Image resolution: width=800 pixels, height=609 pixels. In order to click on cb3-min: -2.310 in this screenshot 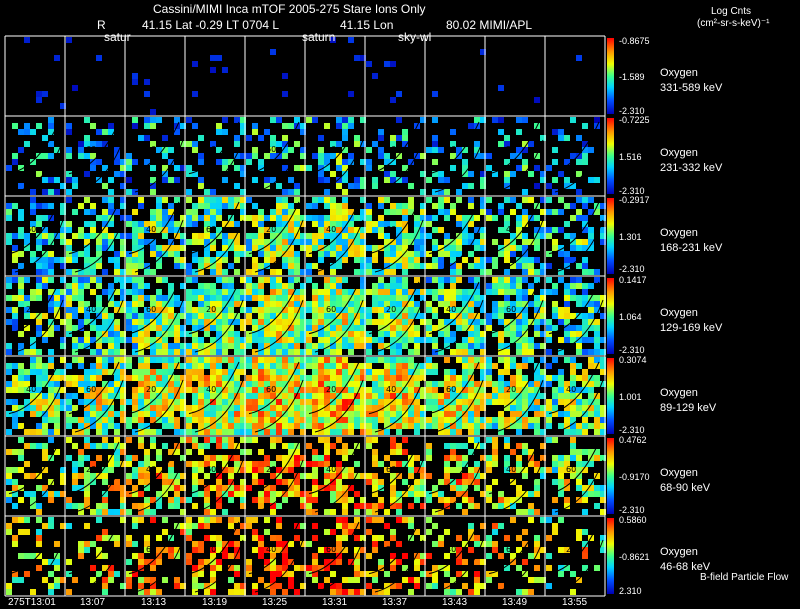, I will do `click(632, 350)`.